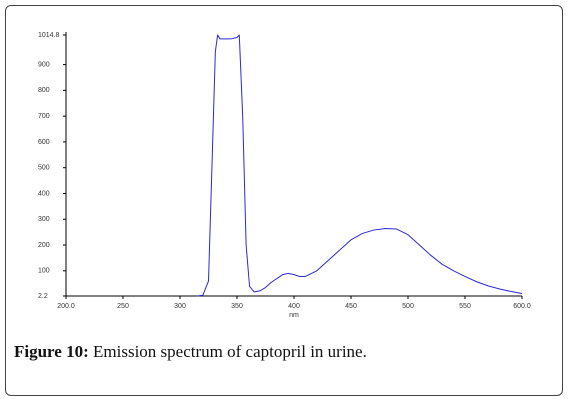  What do you see at coordinates (44, 271) in the screenshot?
I see `y-tick-label: 100` at bounding box center [44, 271].